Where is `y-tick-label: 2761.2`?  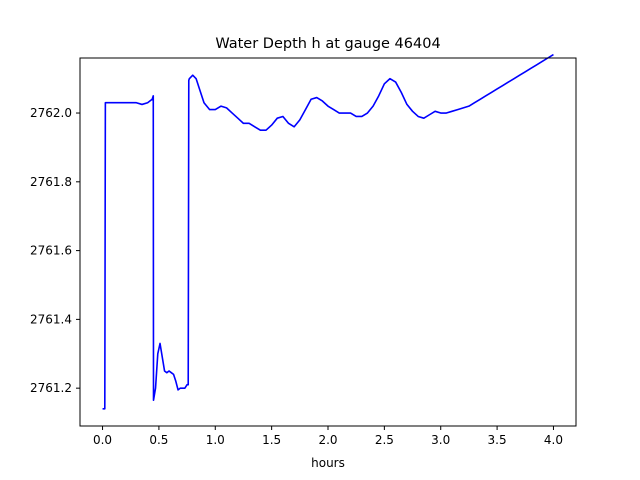 y-tick-label: 2761.2 is located at coordinates (51, 388).